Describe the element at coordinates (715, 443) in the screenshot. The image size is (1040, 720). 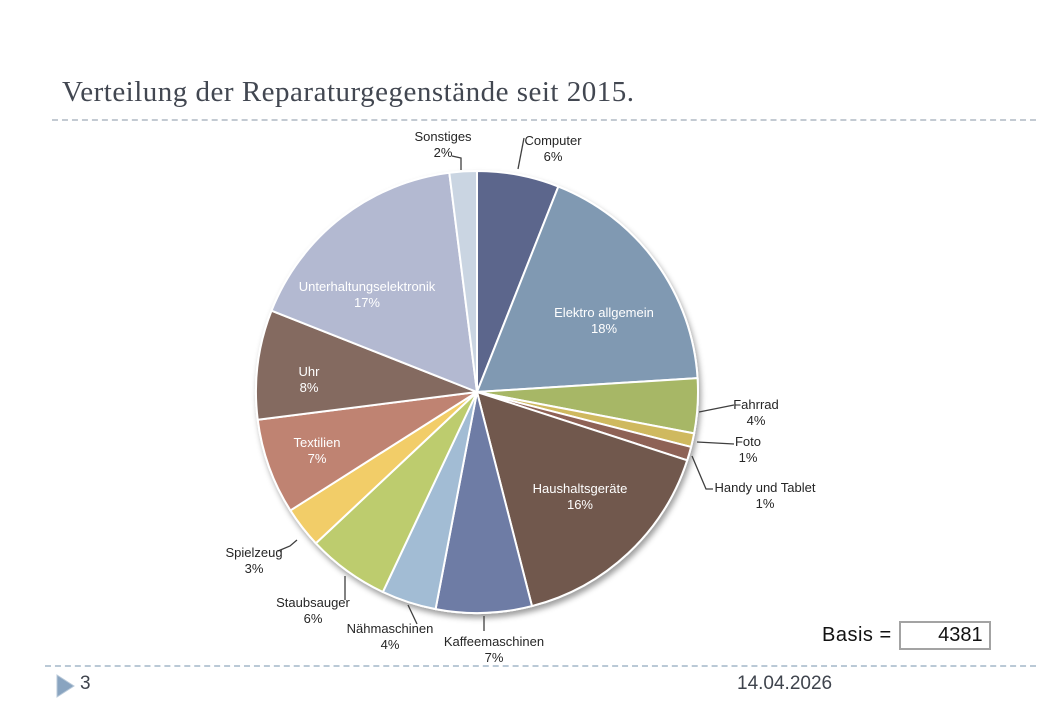
I see `leader-foto` at that location.